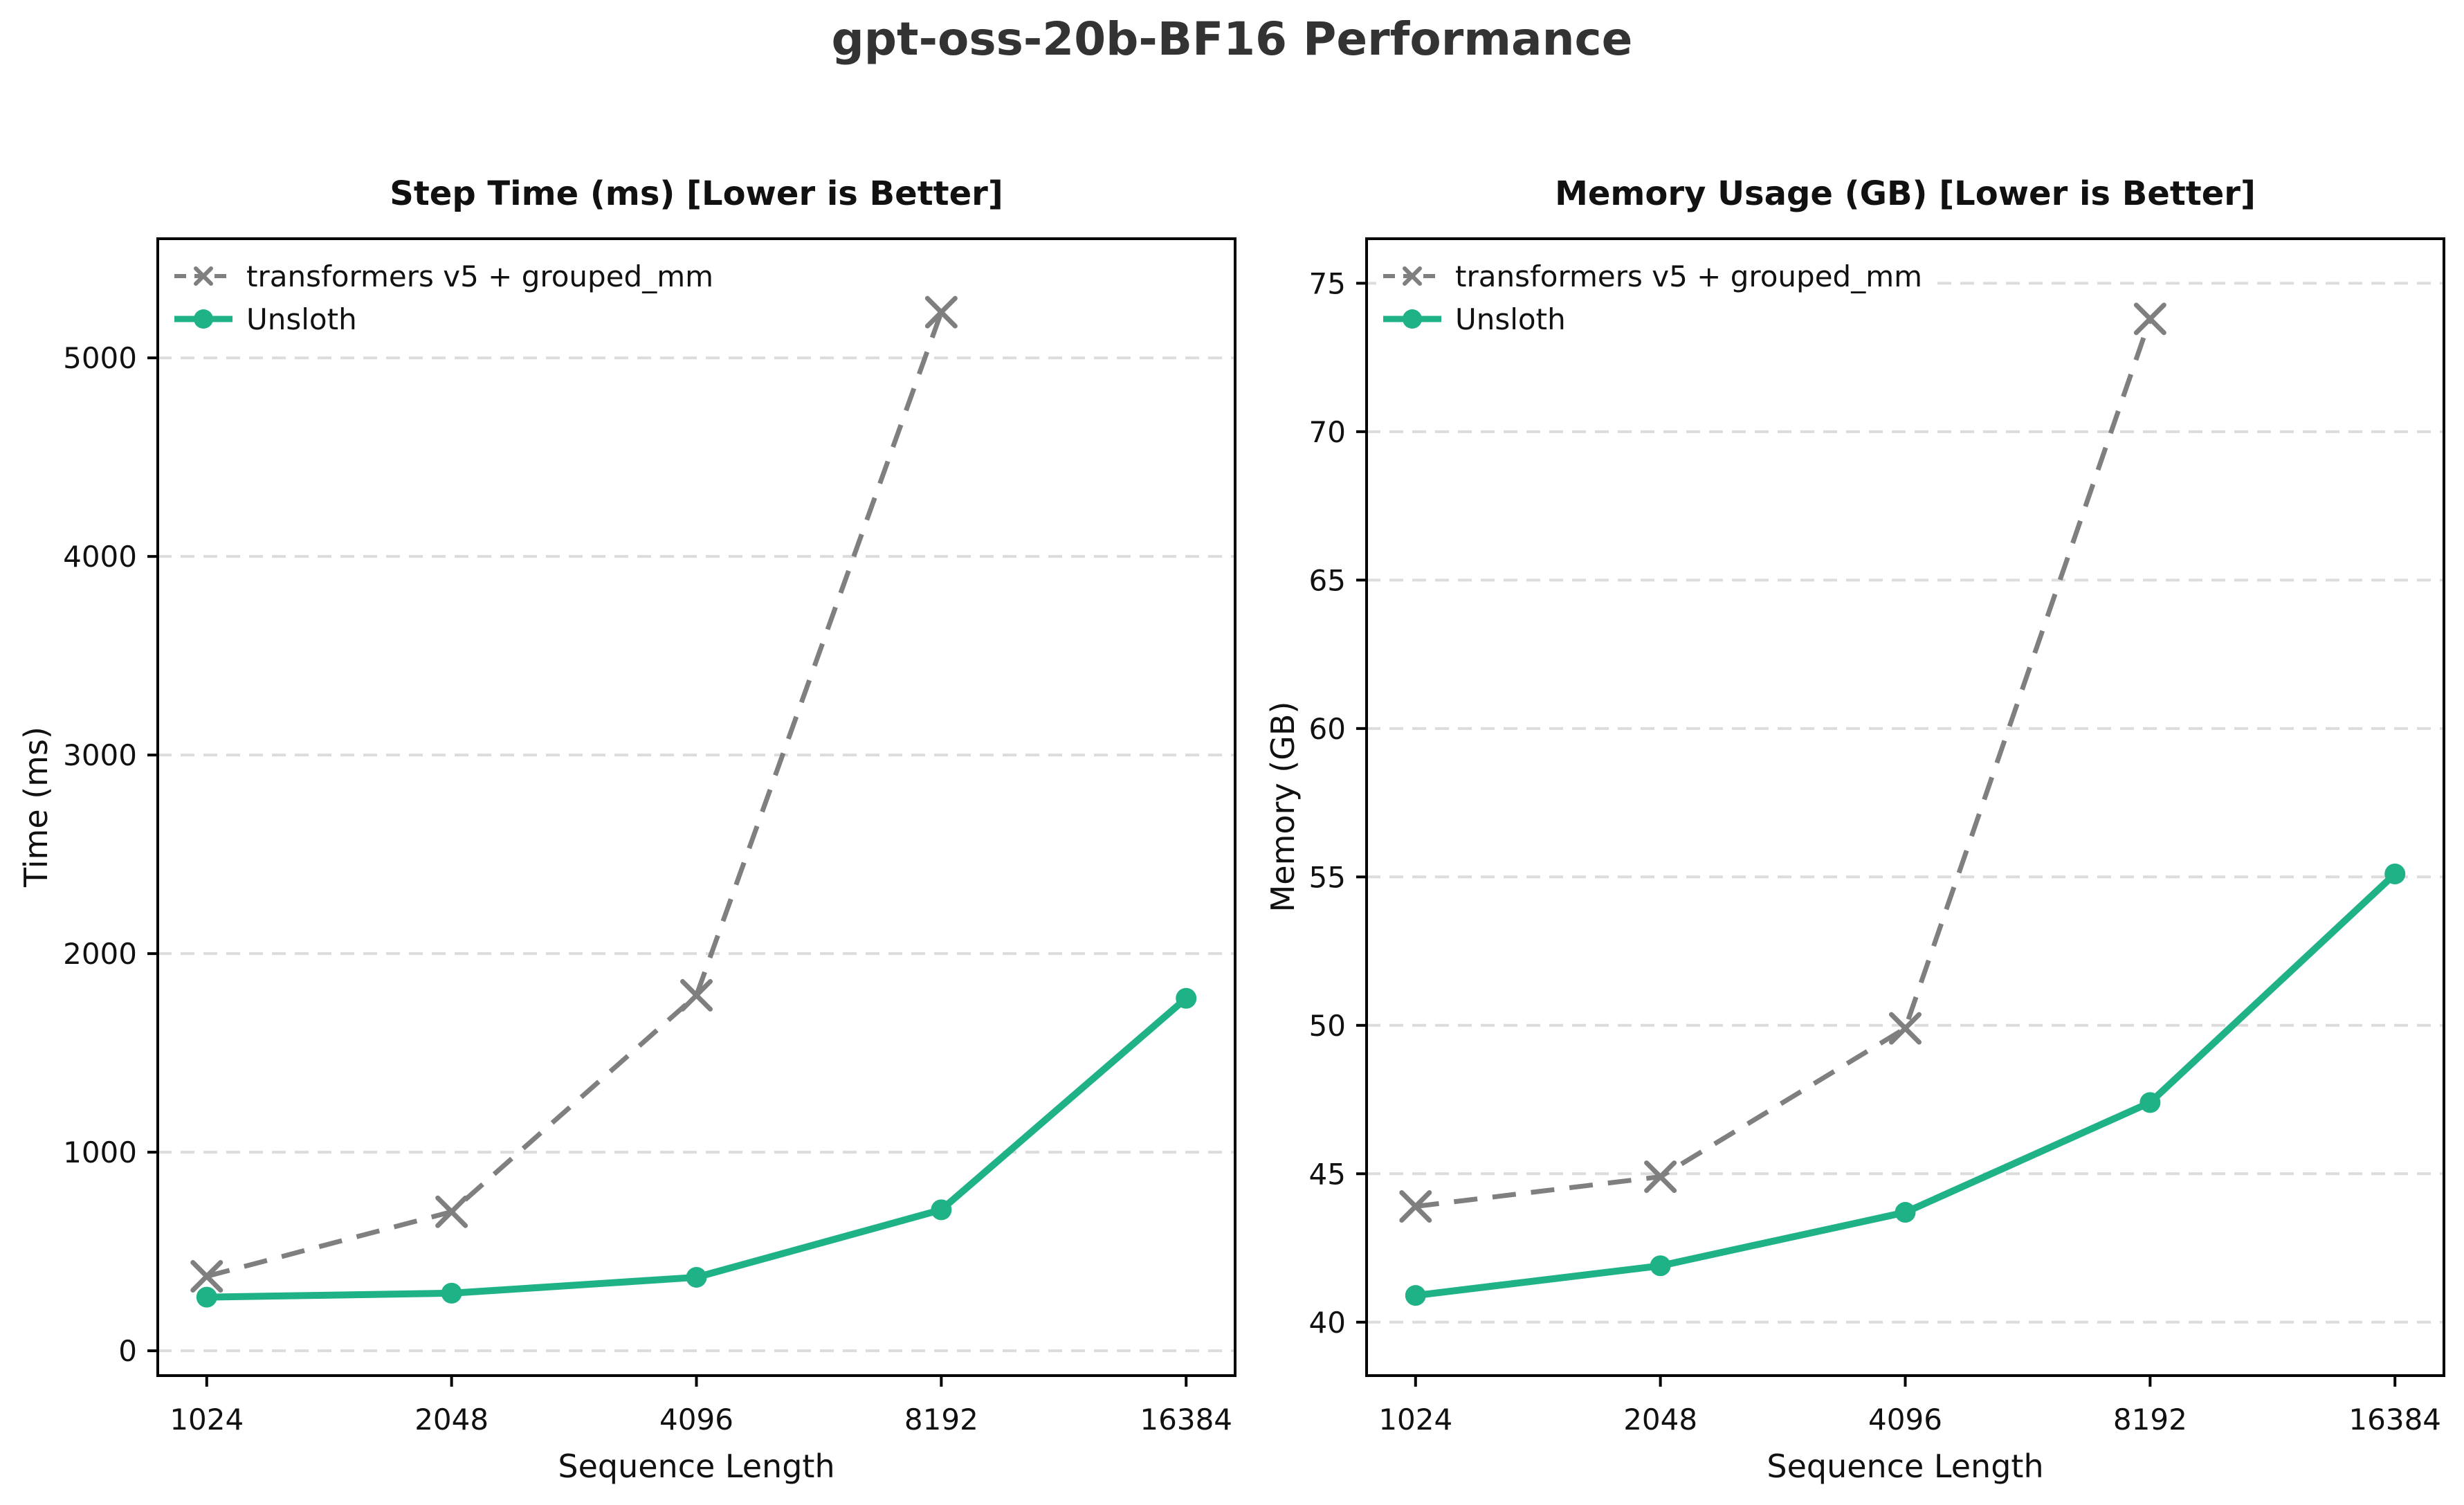  What do you see at coordinates (100, 954) in the screenshot?
I see `y-tick-label: 2000` at bounding box center [100, 954].